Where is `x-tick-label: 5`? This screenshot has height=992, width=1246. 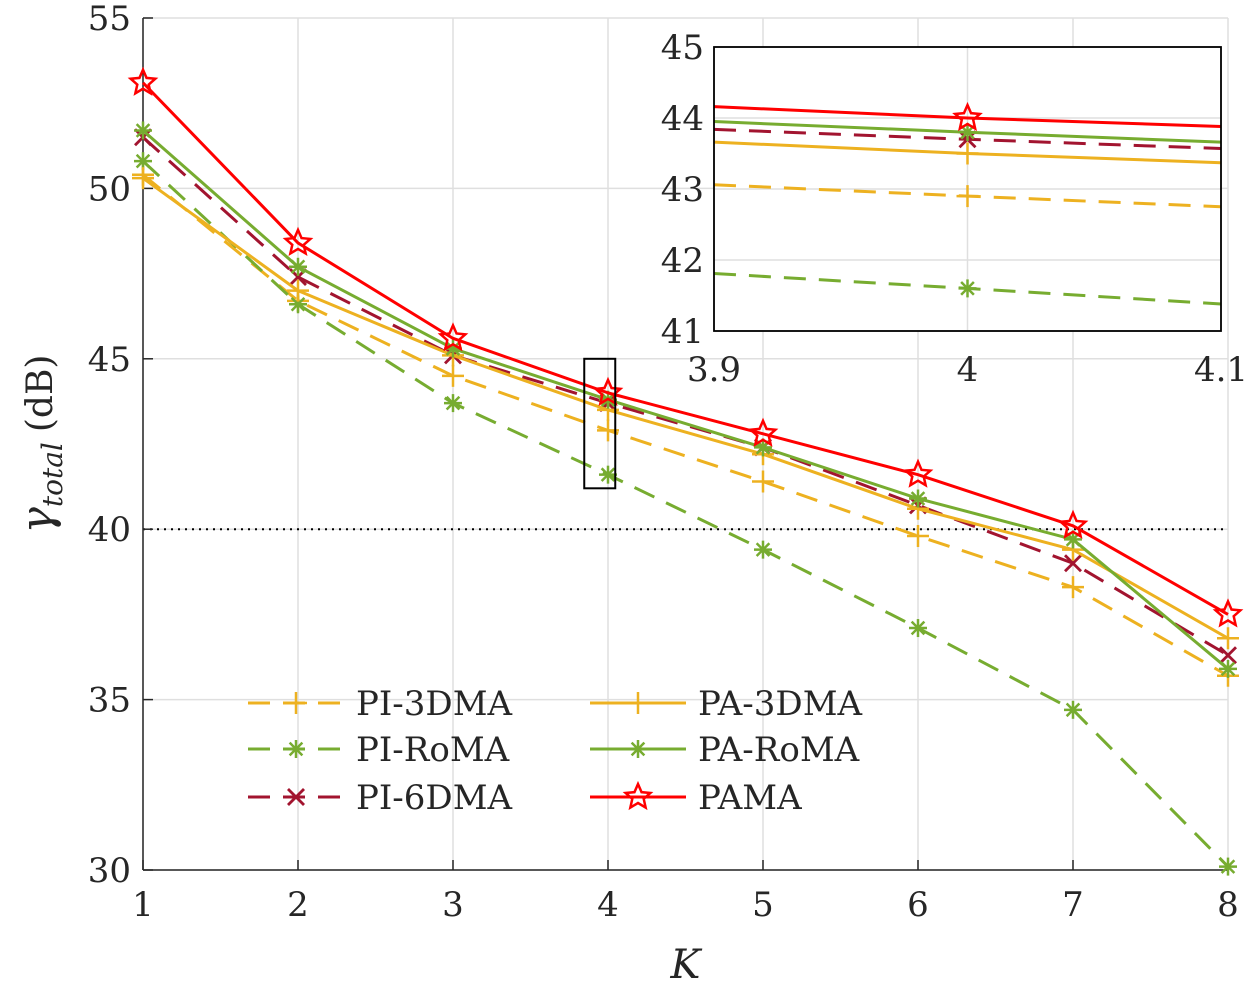
x-tick-label: 5 is located at coordinates (763, 905).